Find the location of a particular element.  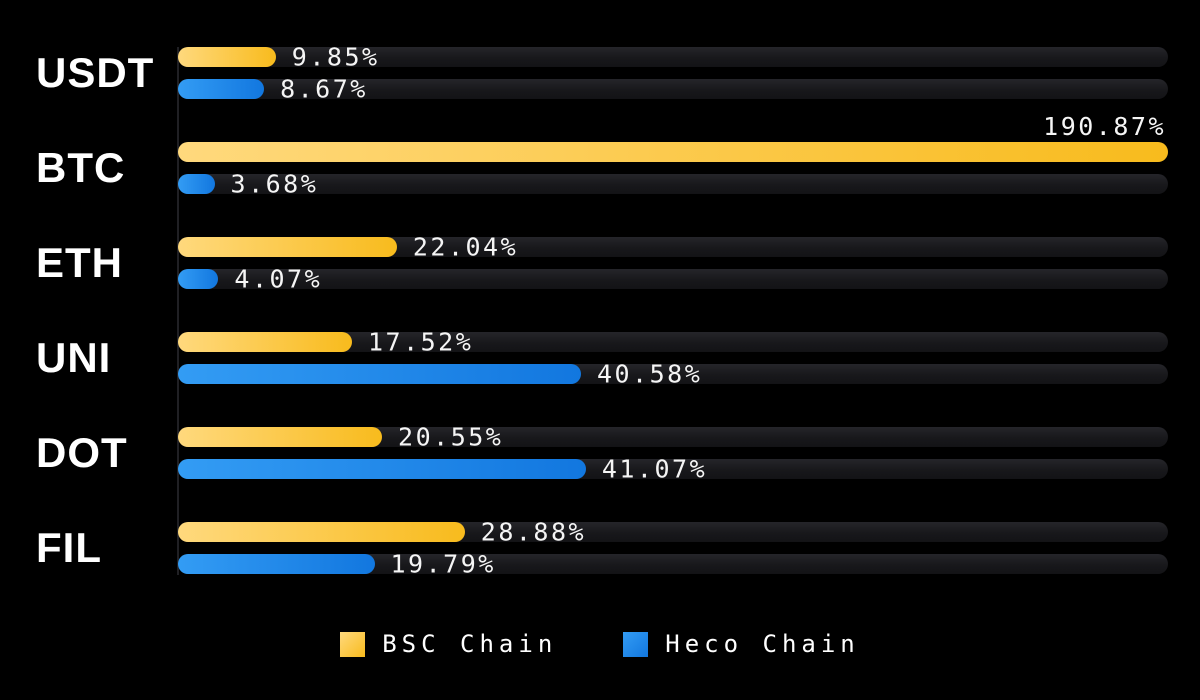

legend-item-heco: Heco Chain is located at coordinates (741, 644).